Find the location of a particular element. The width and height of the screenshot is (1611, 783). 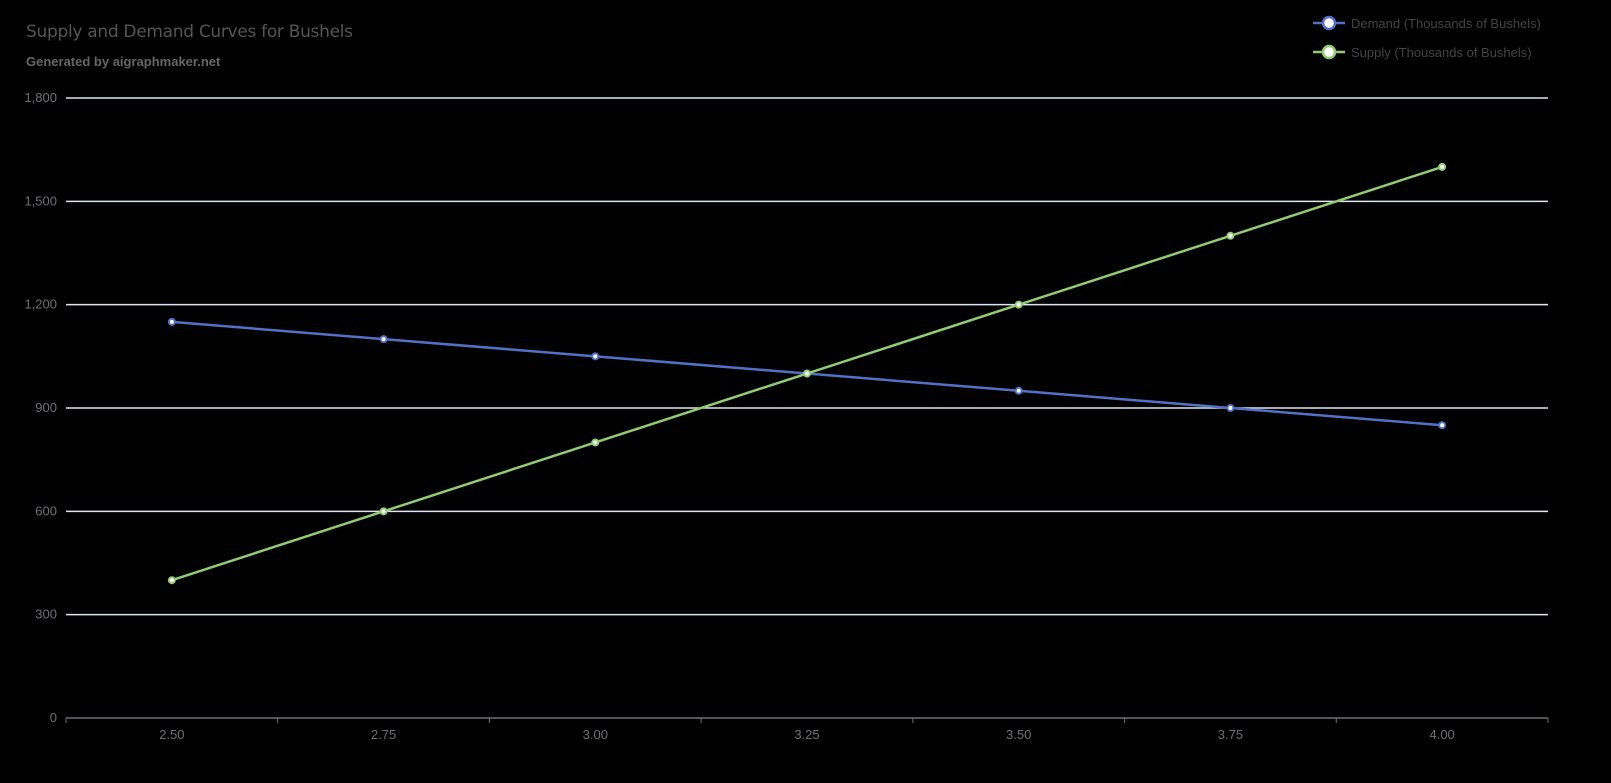

y-axis: 0 300 600 900 1,200 1,500 1,800 is located at coordinates (40, 407).